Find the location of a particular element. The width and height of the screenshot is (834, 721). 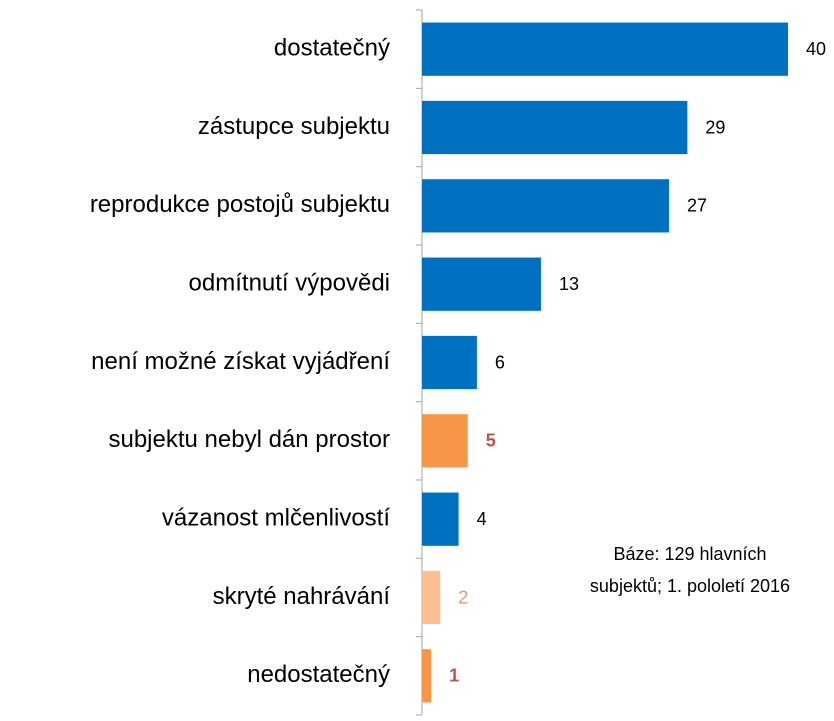

data-label: 5 is located at coordinates (491, 441).